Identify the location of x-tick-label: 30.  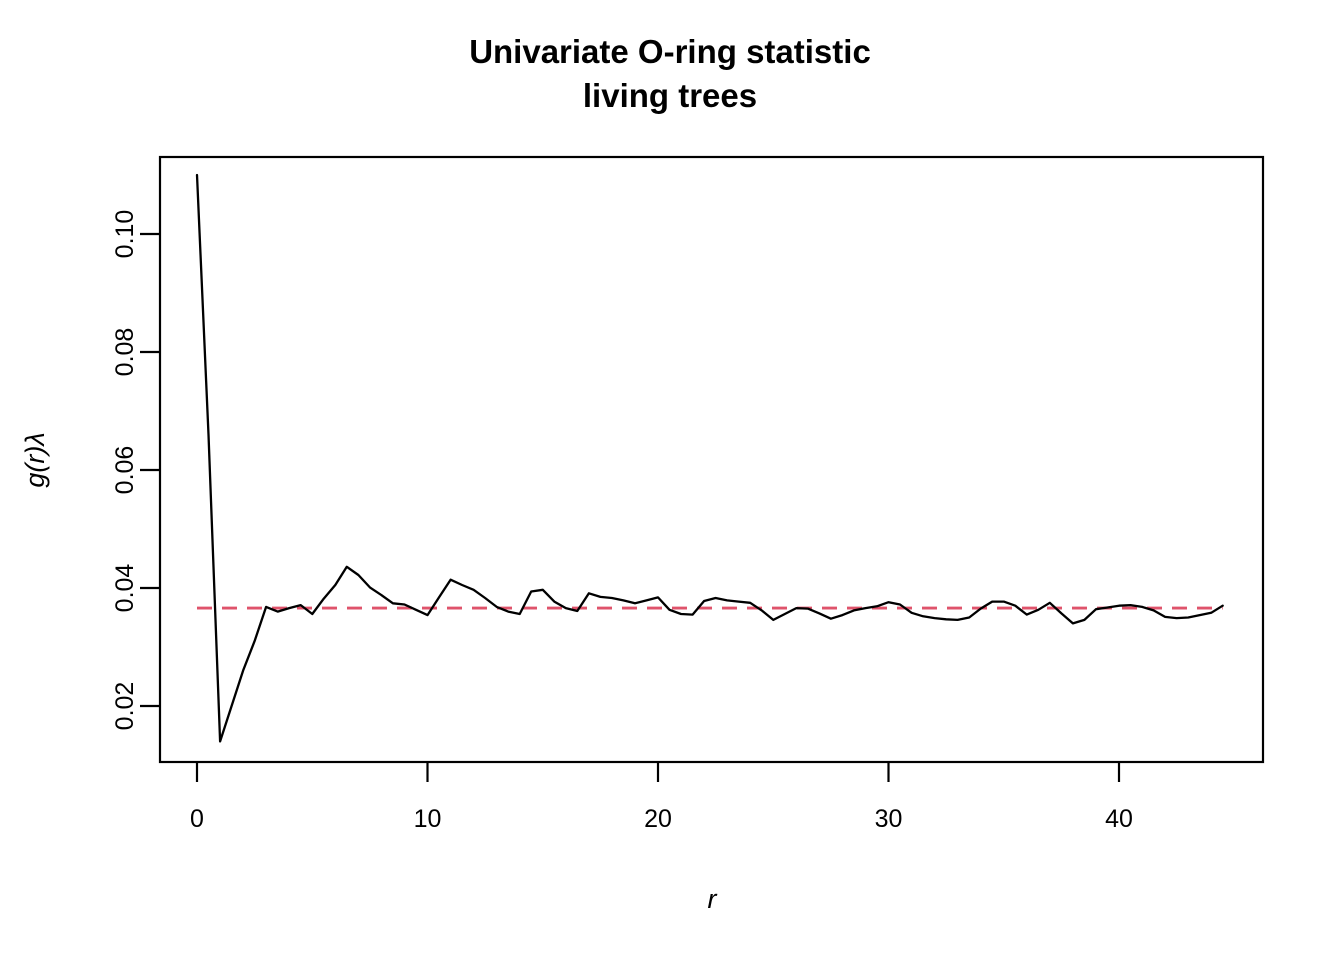
(889, 819).